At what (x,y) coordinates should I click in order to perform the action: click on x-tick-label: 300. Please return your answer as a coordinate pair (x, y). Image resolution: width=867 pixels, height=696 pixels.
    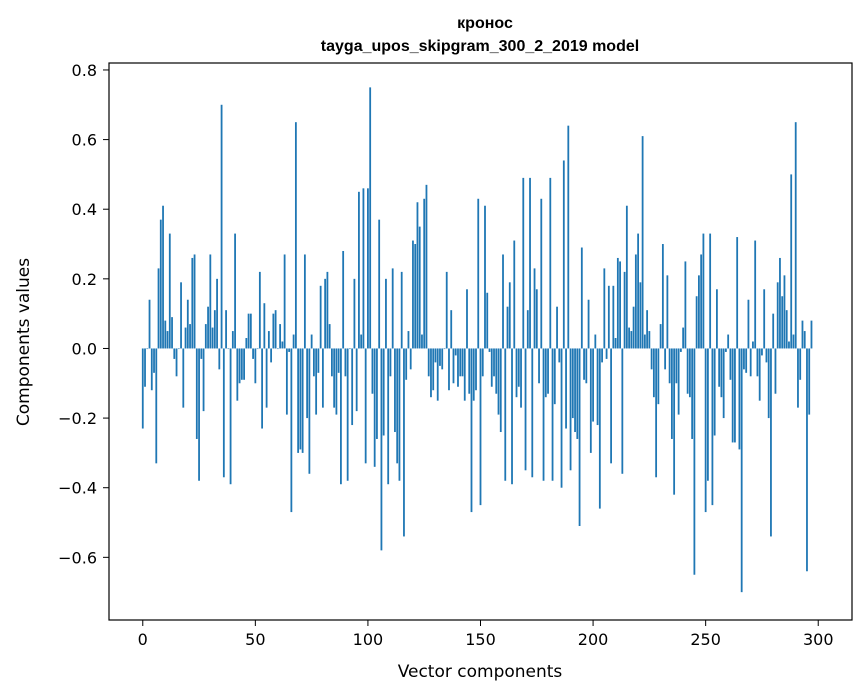
    Looking at the image, I should click on (818, 639).